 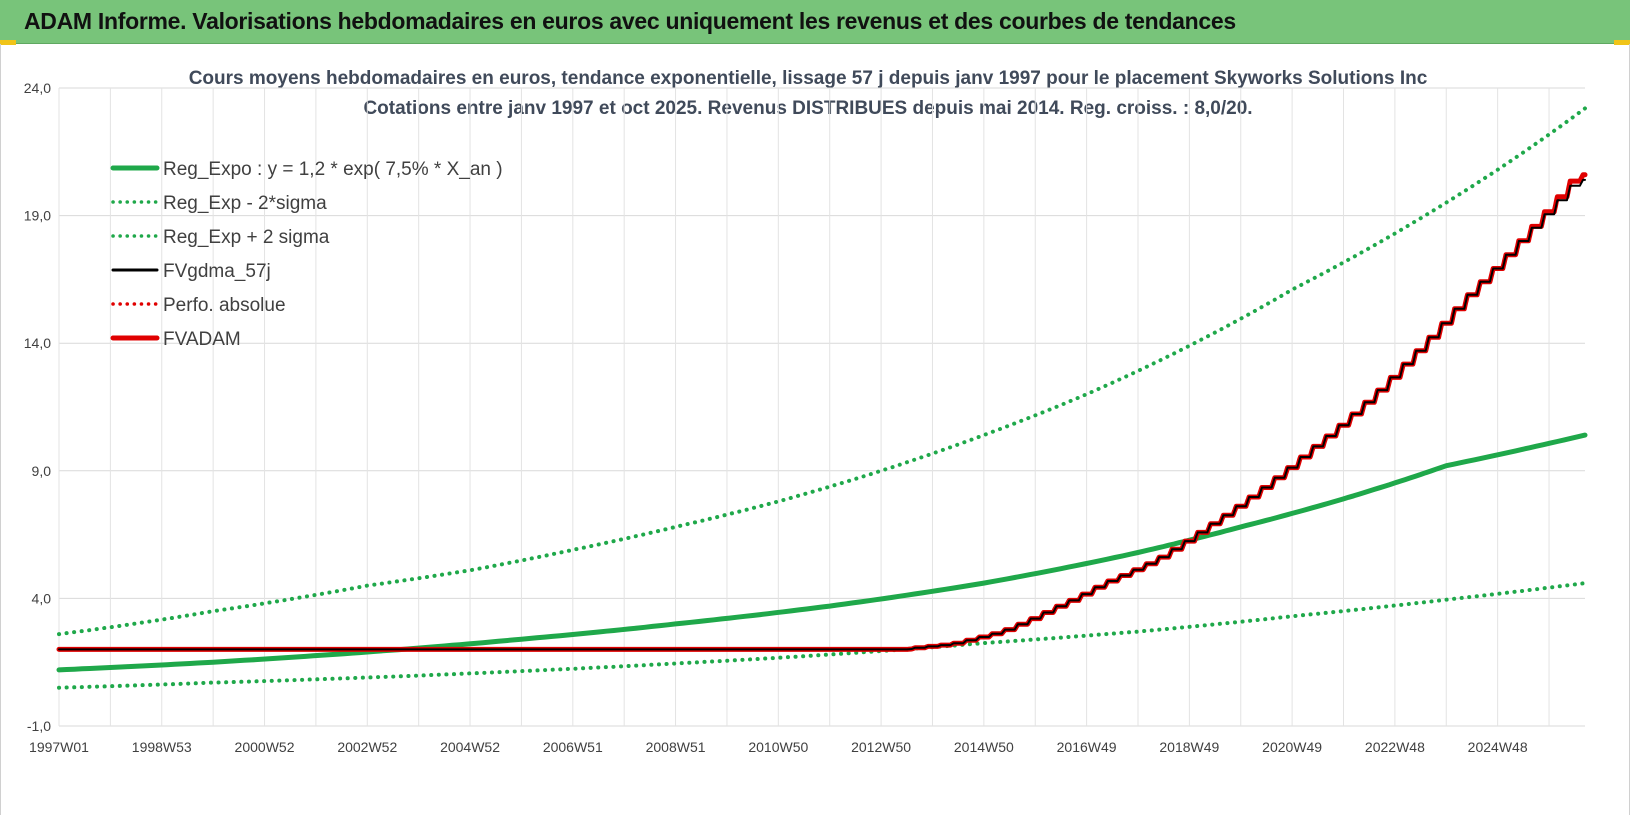 What do you see at coordinates (37, 343) in the screenshot?
I see `y-tick-label: 14,0` at bounding box center [37, 343].